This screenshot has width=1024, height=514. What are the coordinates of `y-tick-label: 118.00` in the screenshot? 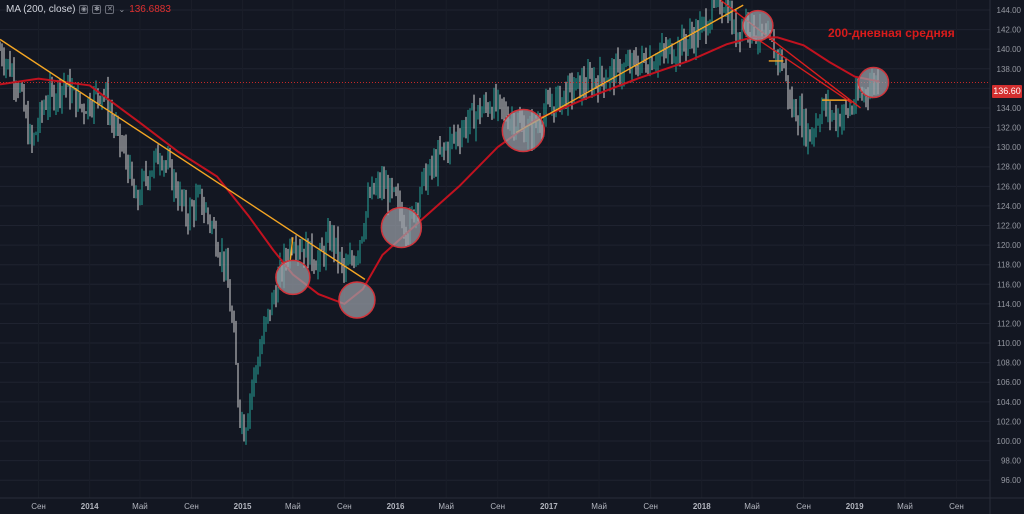 It's located at (1009, 265).